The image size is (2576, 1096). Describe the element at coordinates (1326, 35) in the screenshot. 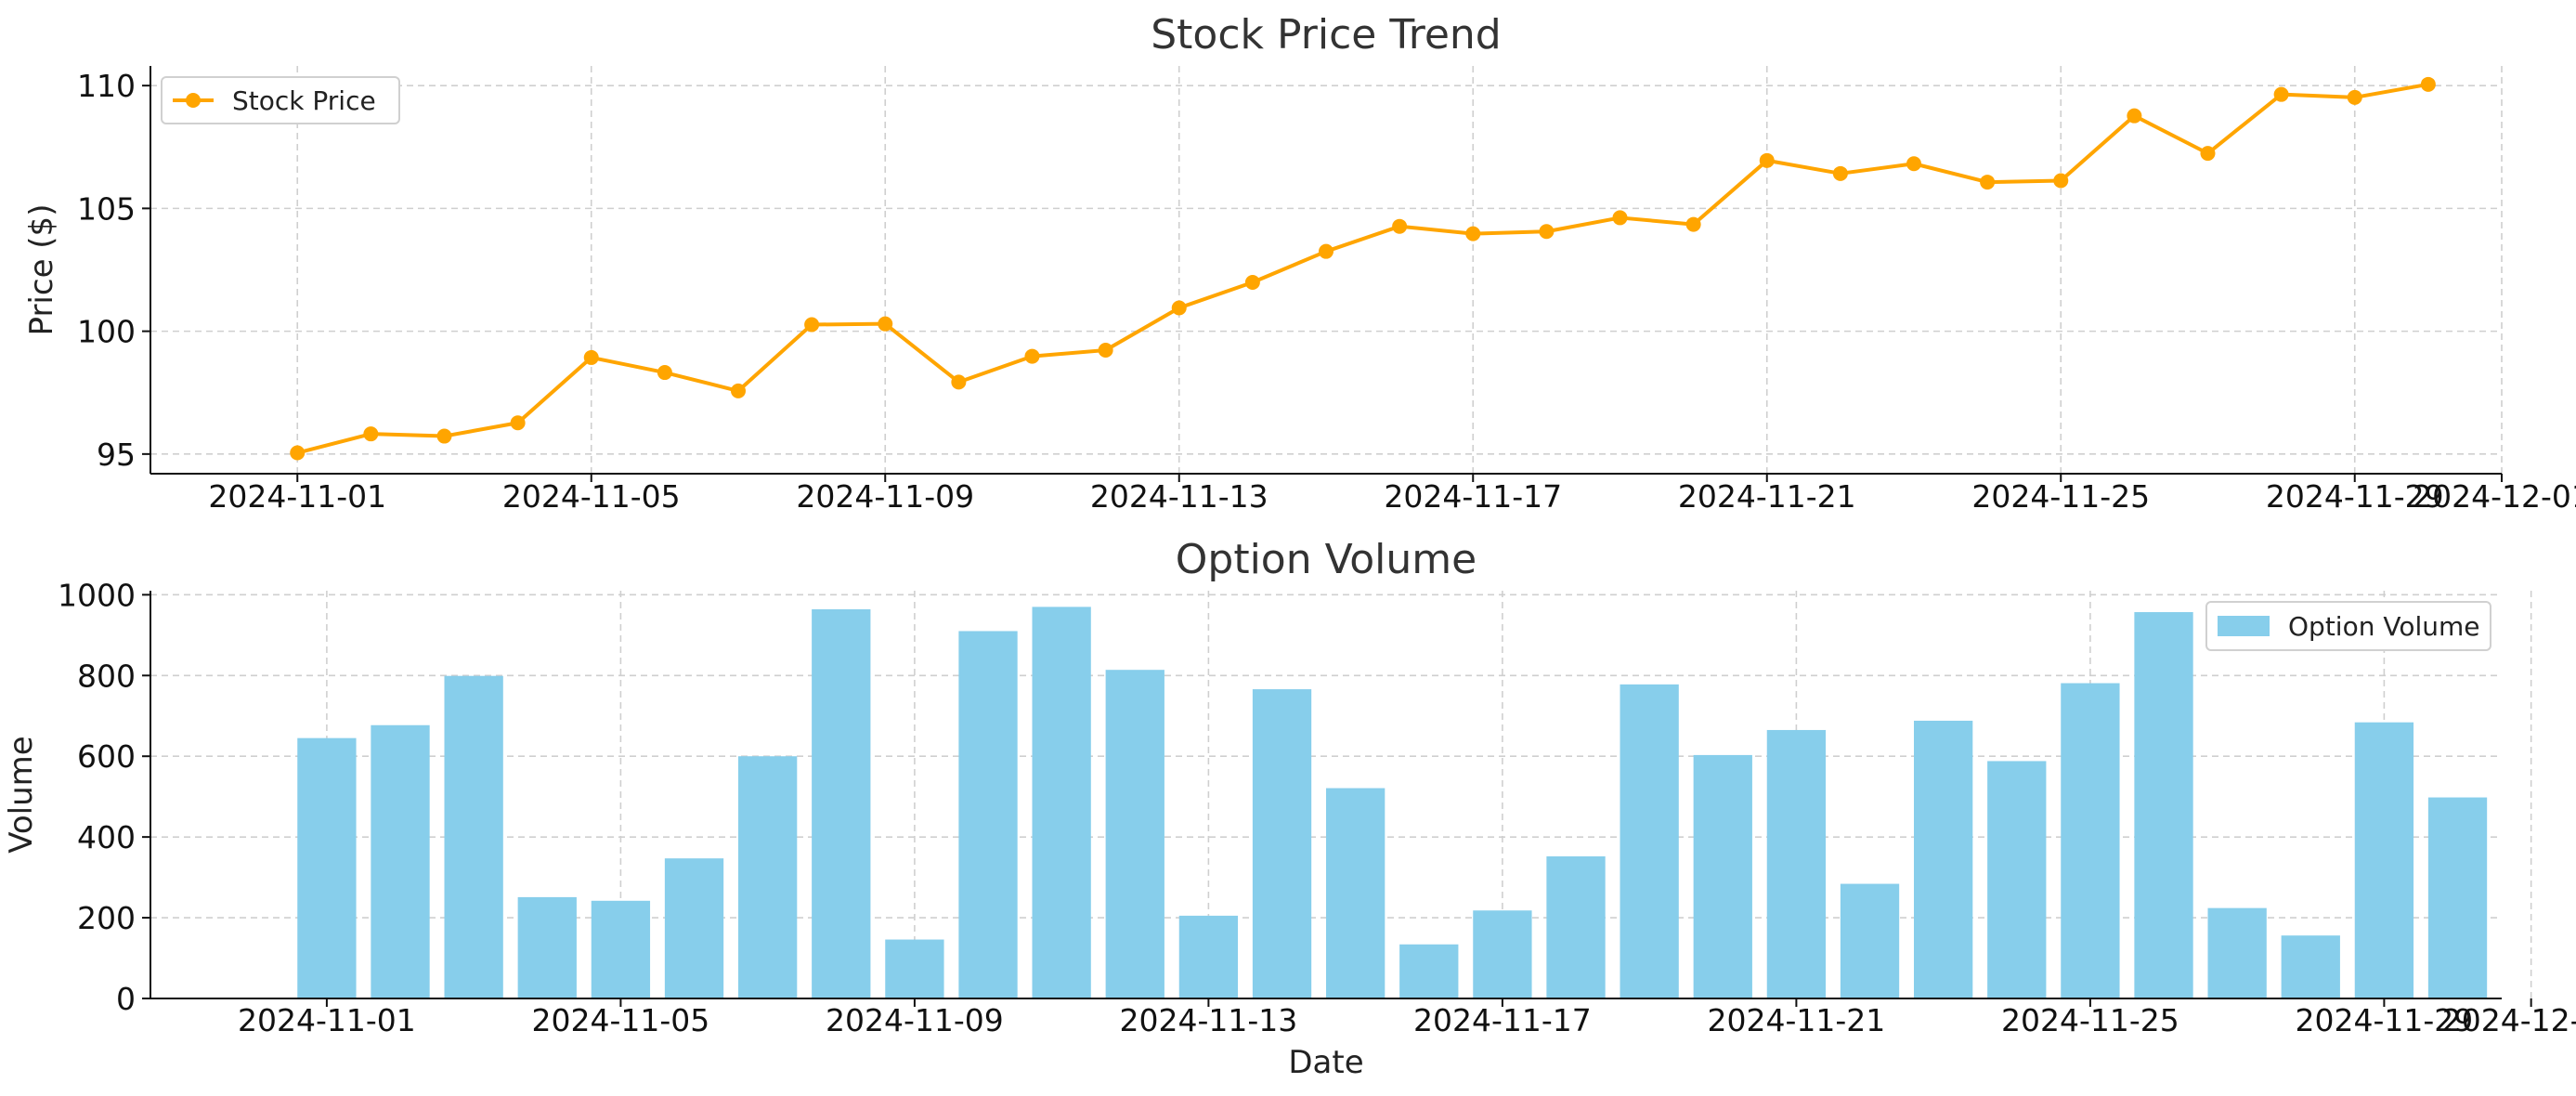

I see `chart-1-title: Stock Price Trend` at that location.